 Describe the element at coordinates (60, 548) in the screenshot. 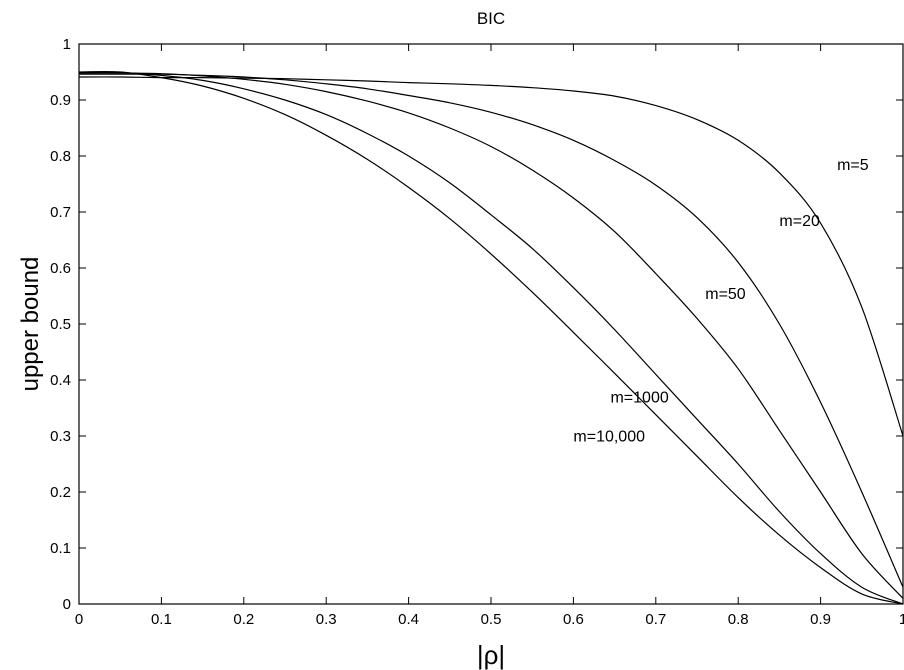

I see `y-tick-label: 0.1` at that location.